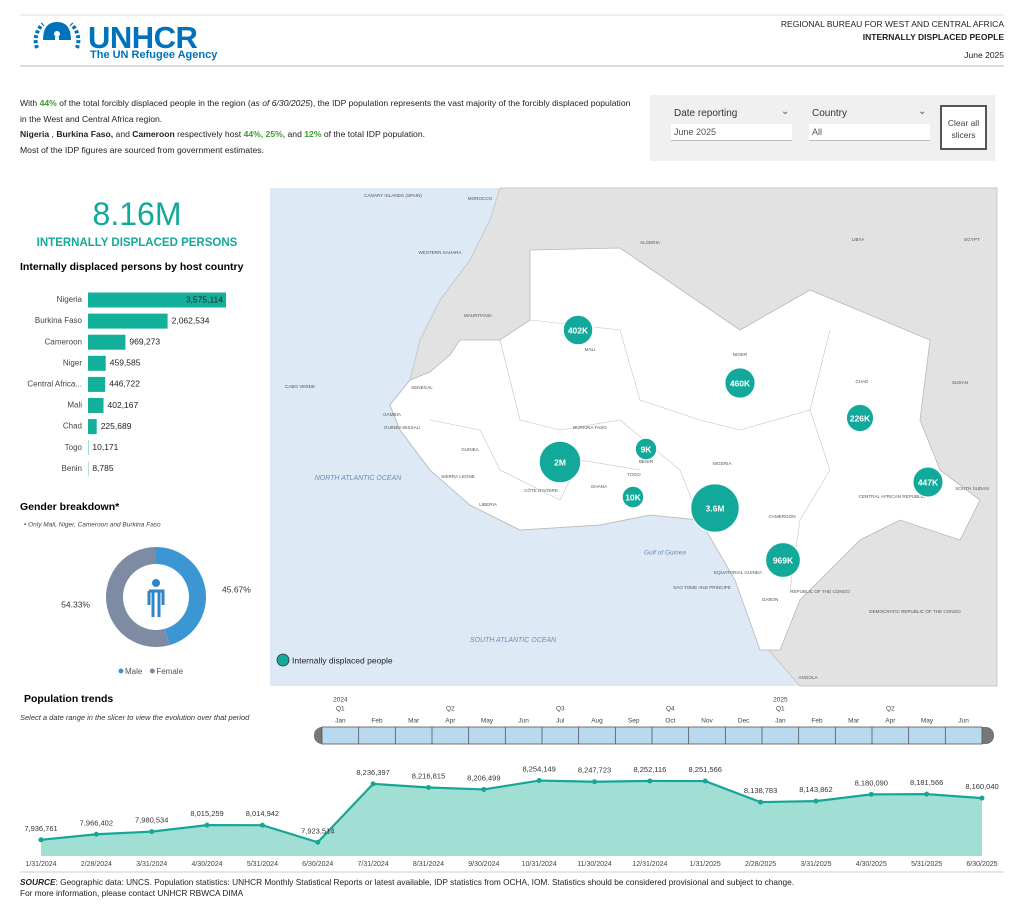  What do you see at coordinates (560, 721) in the screenshot?
I see `month-label: Jul` at bounding box center [560, 721].